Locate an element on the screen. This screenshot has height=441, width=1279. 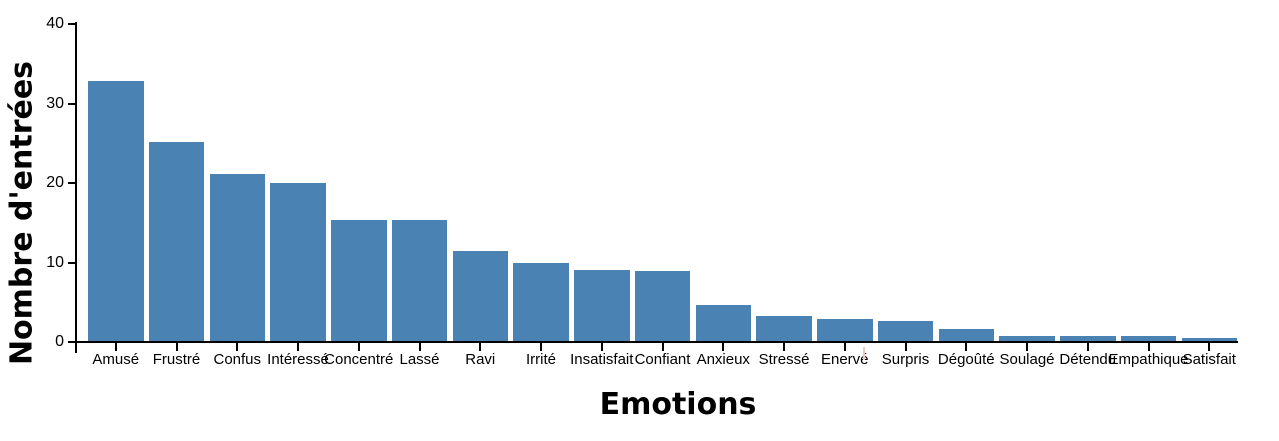
bar-interesse is located at coordinates (298, 262).